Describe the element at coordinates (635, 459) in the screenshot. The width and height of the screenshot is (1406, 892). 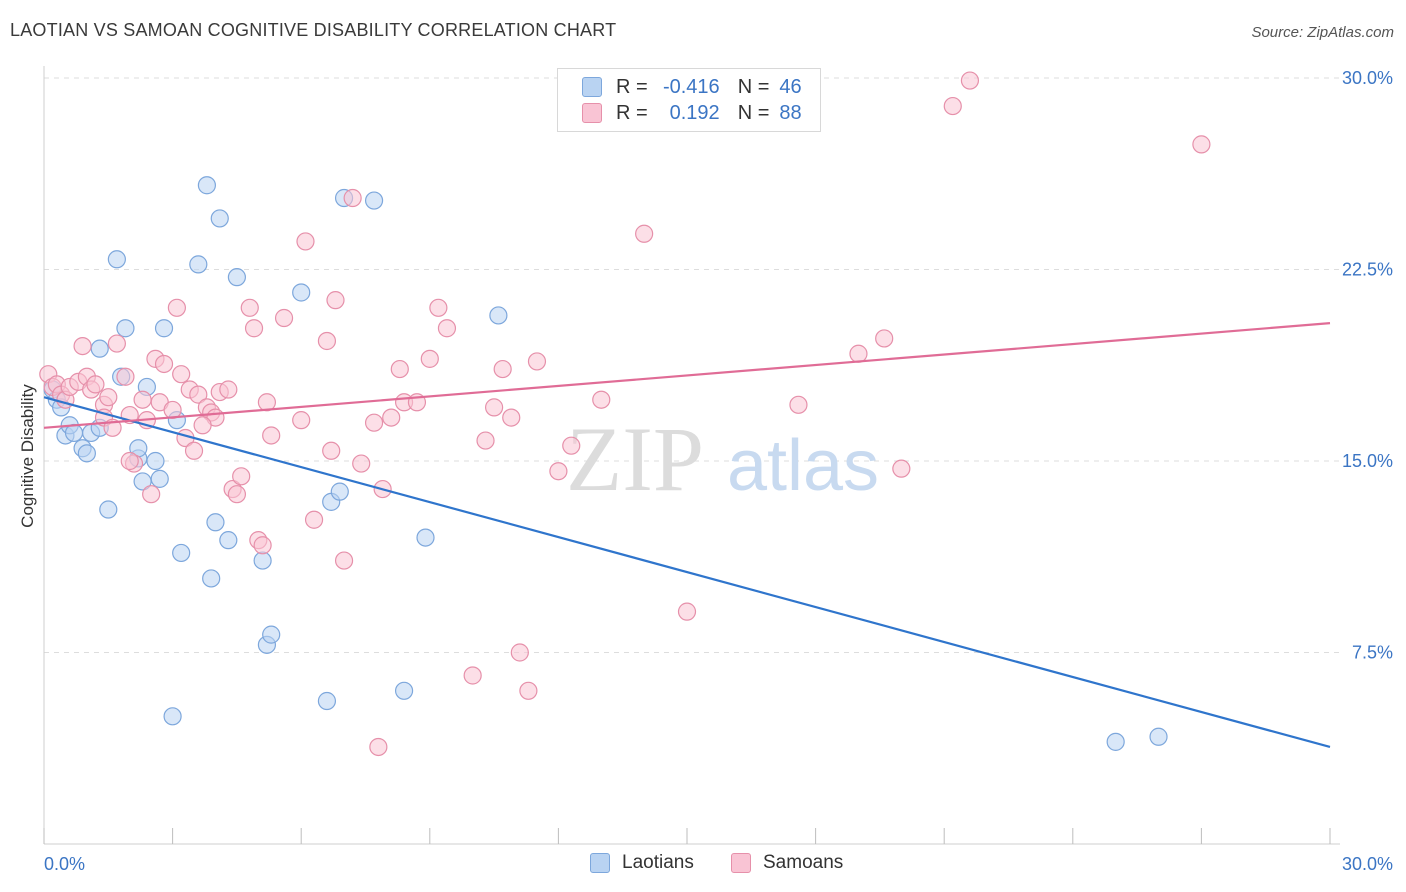
I see `watermark-zip: ZIP` at that location.